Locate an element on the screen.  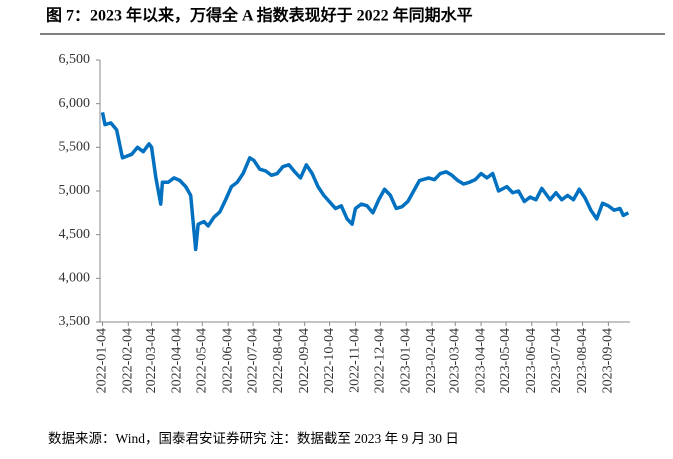
x-tick-label: 2022-11-04 is located at coordinates (355, 360).